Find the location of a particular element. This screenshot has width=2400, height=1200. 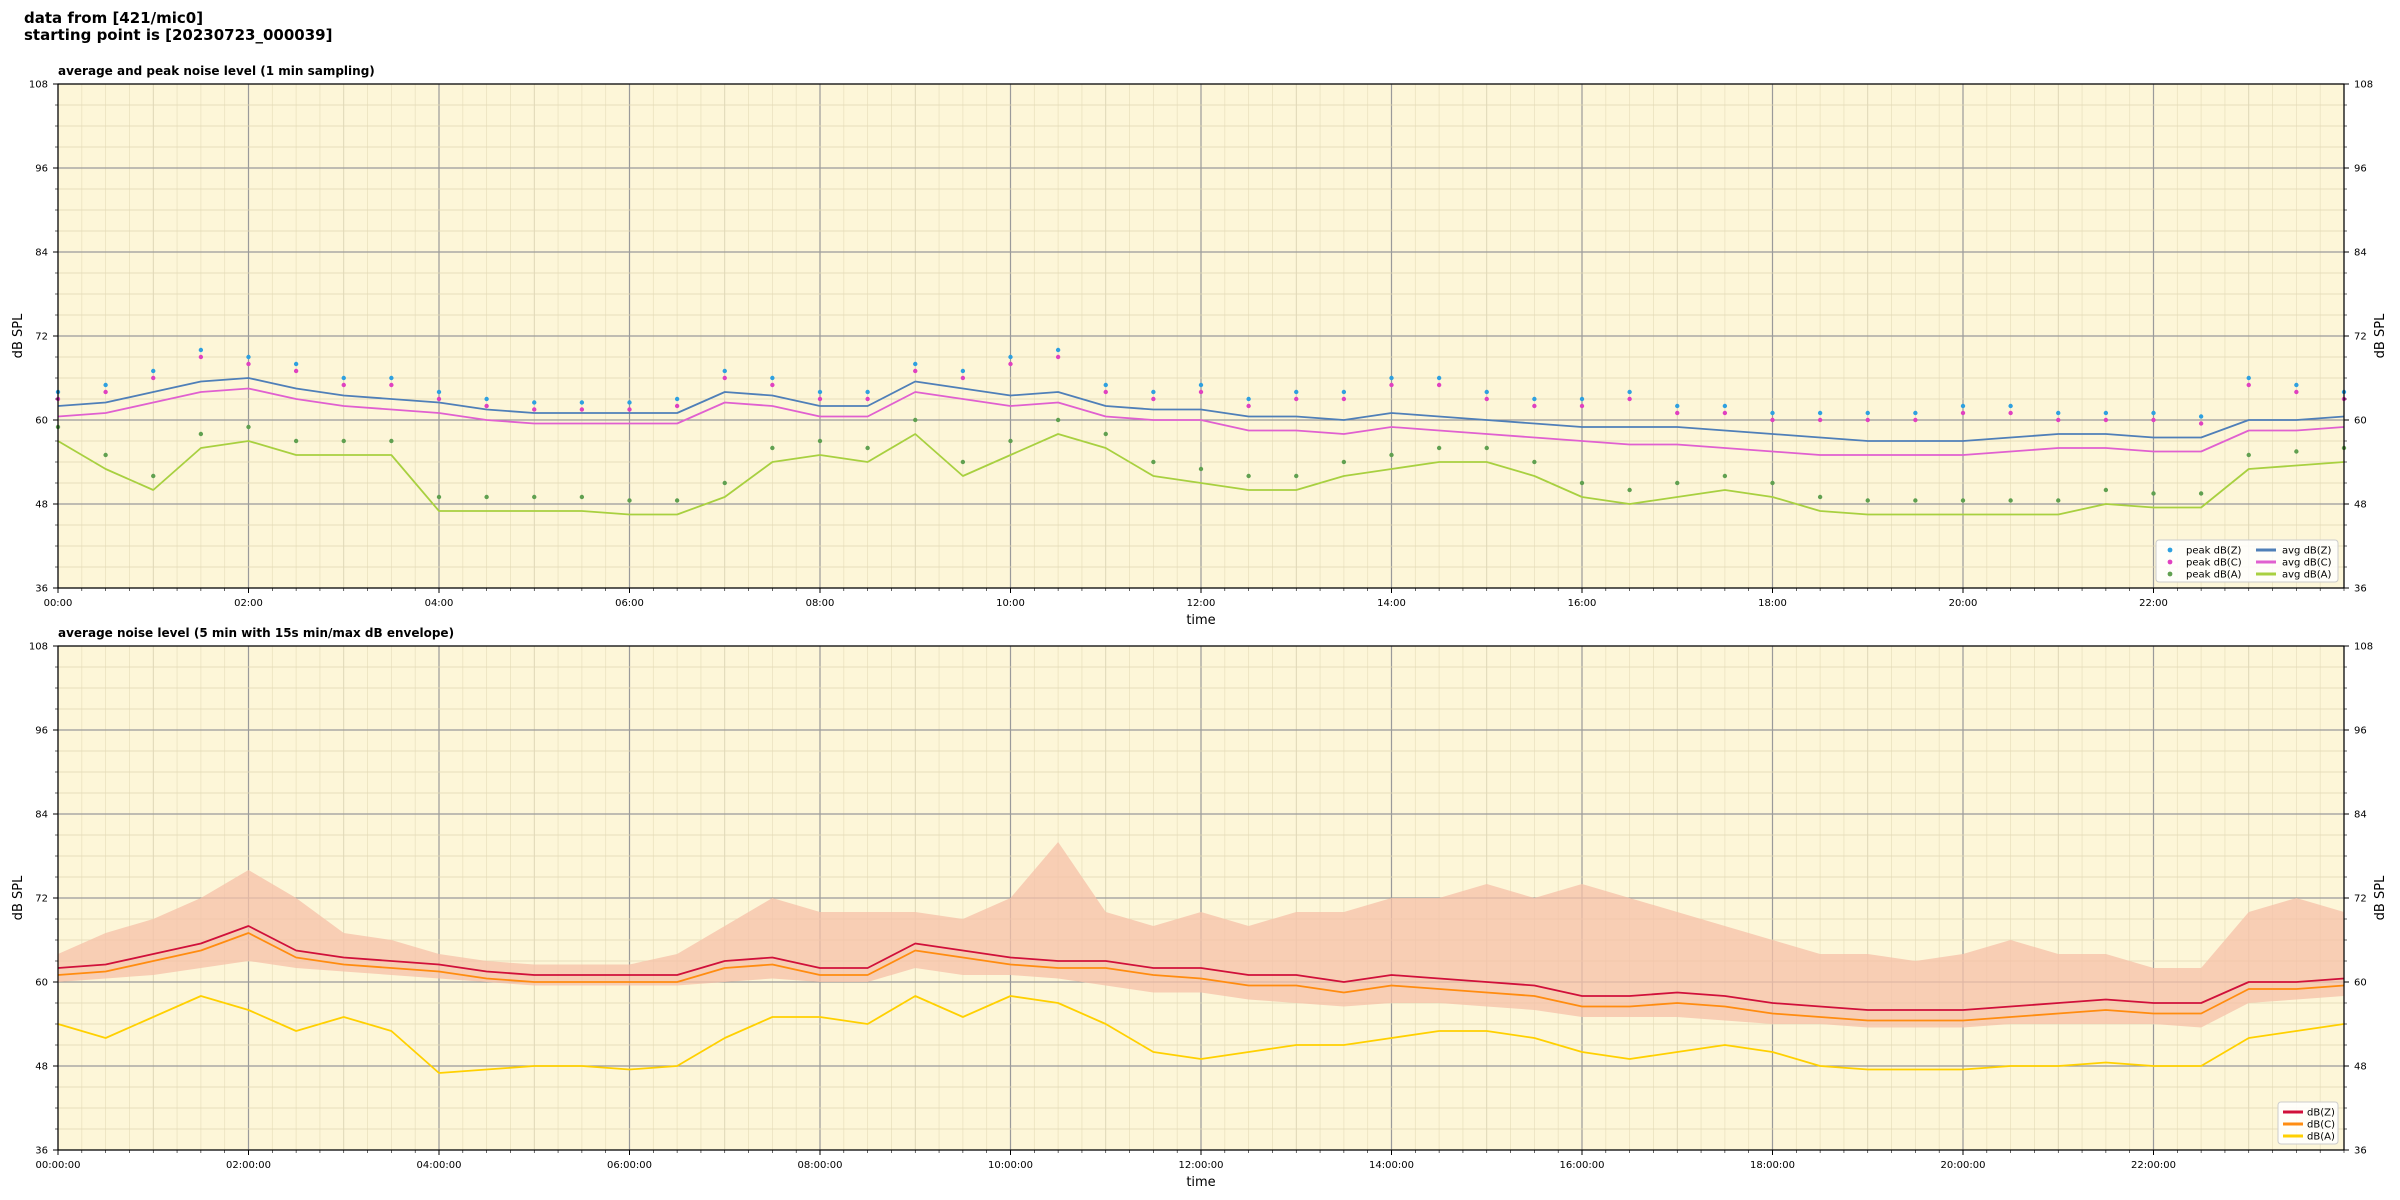

legend-label: avg dB(A) is located at coordinates (2307, 575).